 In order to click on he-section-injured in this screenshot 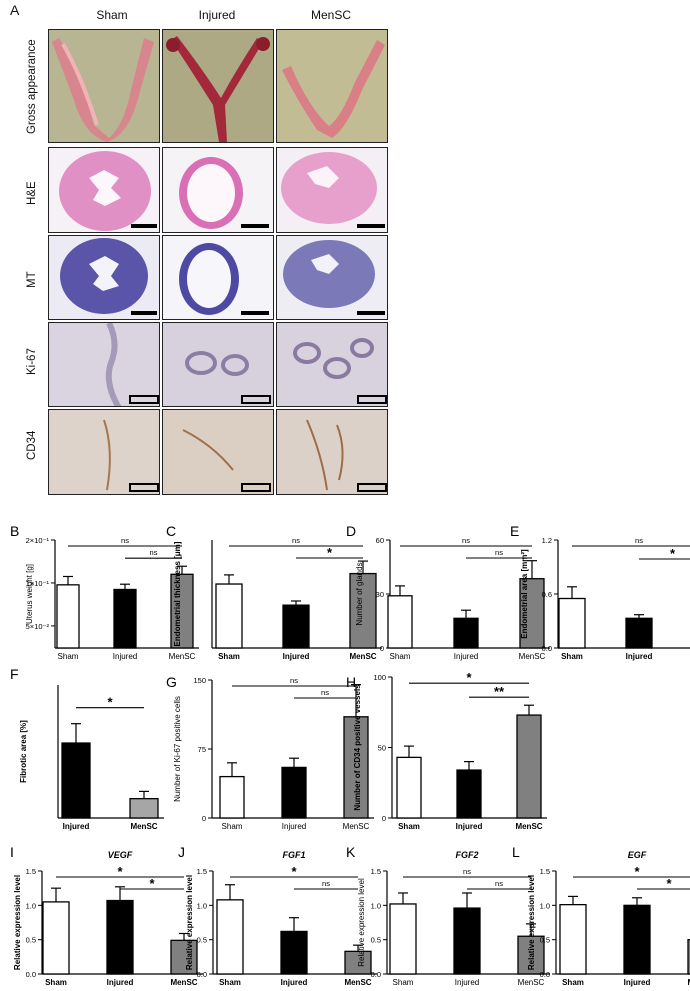, I will do `click(224, 193)`.